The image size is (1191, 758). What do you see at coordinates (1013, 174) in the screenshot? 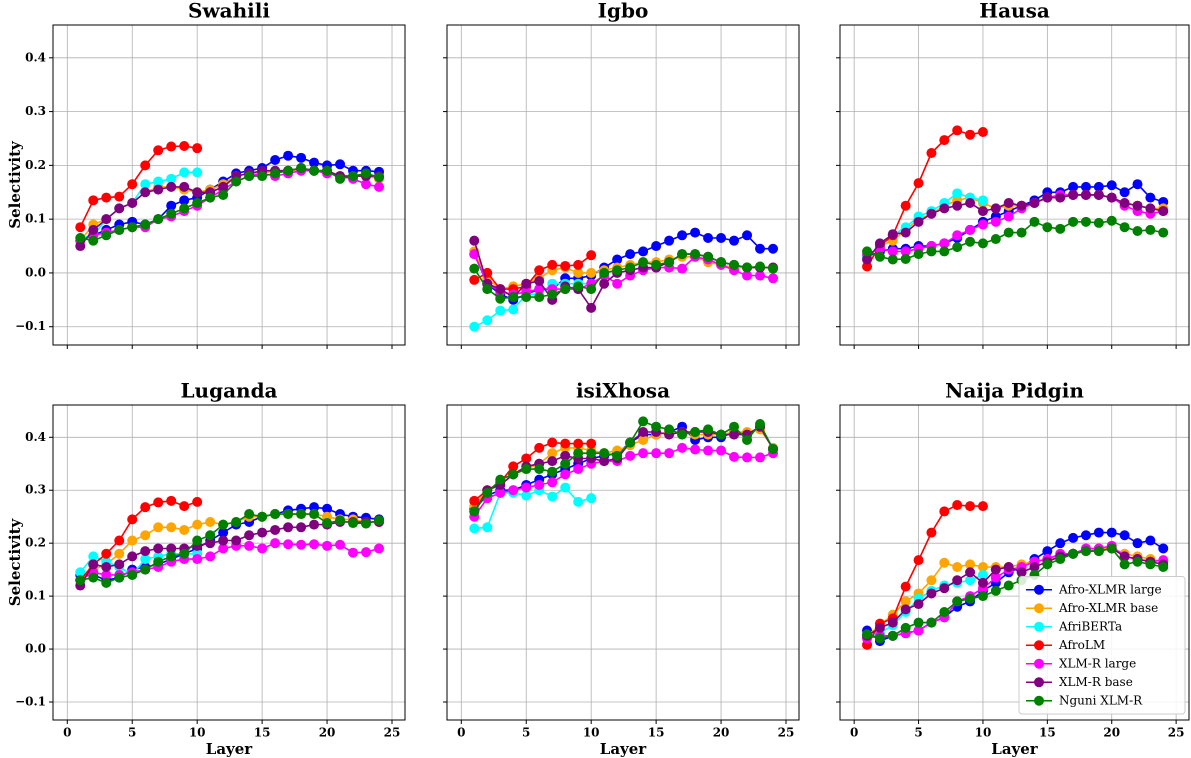
I see `panel: Hausa` at bounding box center [1013, 174].